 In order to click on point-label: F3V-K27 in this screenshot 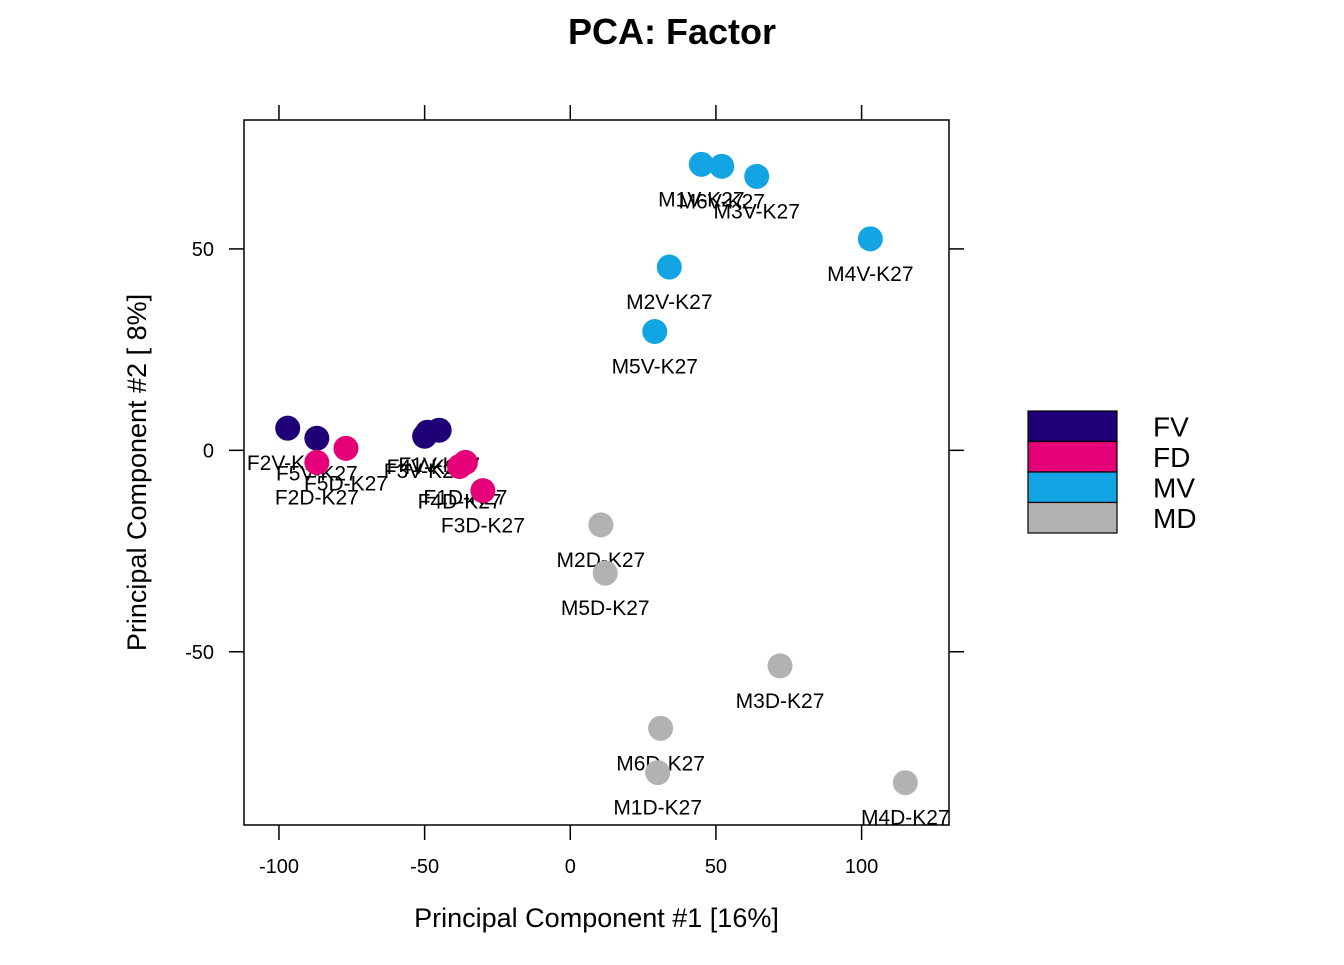, I will do `click(425, 471)`.